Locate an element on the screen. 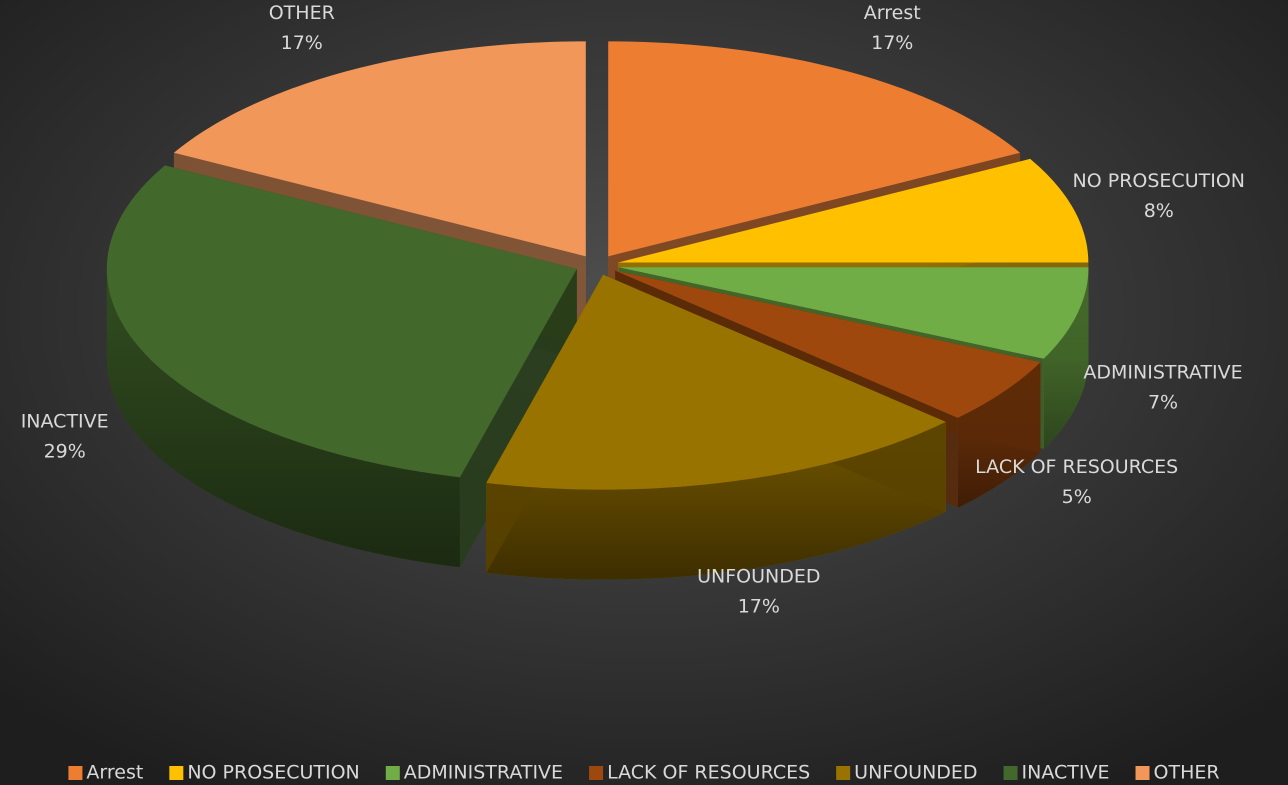 Image resolution: width=1288 pixels, height=785 pixels. legend-label: Arrest is located at coordinates (114, 773).